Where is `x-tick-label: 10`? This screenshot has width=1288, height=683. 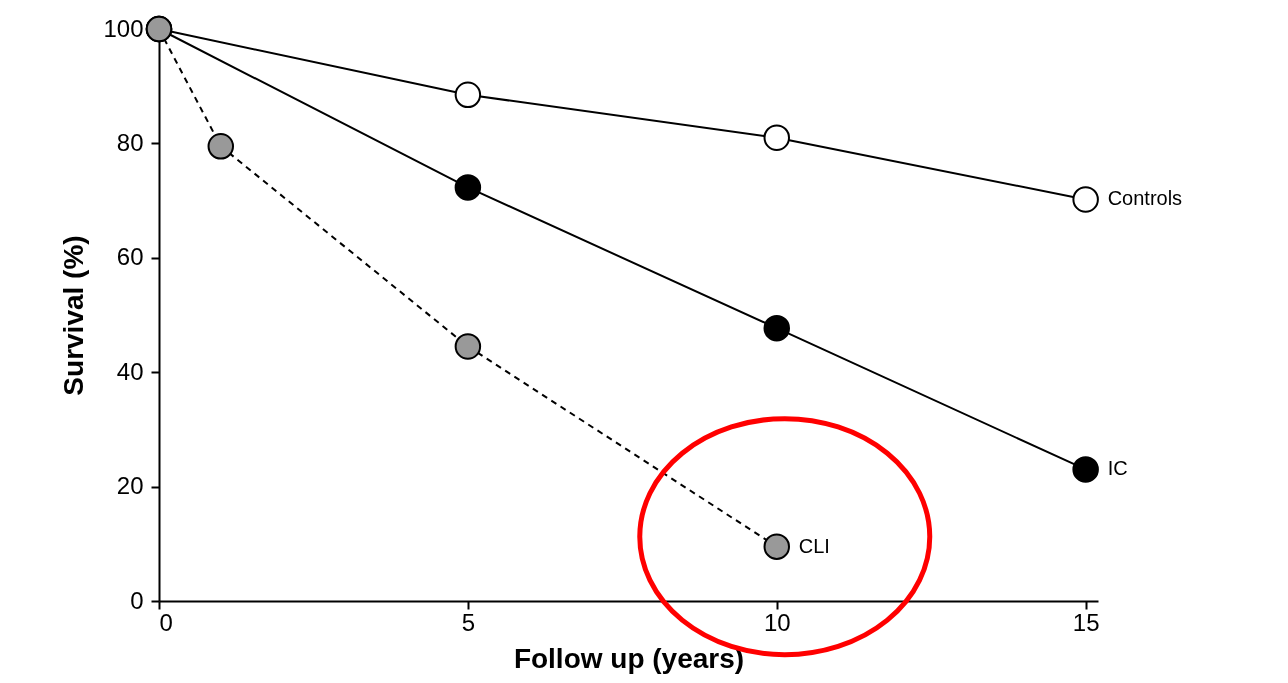
x-tick-label: 10 is located at coordinates (777, 622).